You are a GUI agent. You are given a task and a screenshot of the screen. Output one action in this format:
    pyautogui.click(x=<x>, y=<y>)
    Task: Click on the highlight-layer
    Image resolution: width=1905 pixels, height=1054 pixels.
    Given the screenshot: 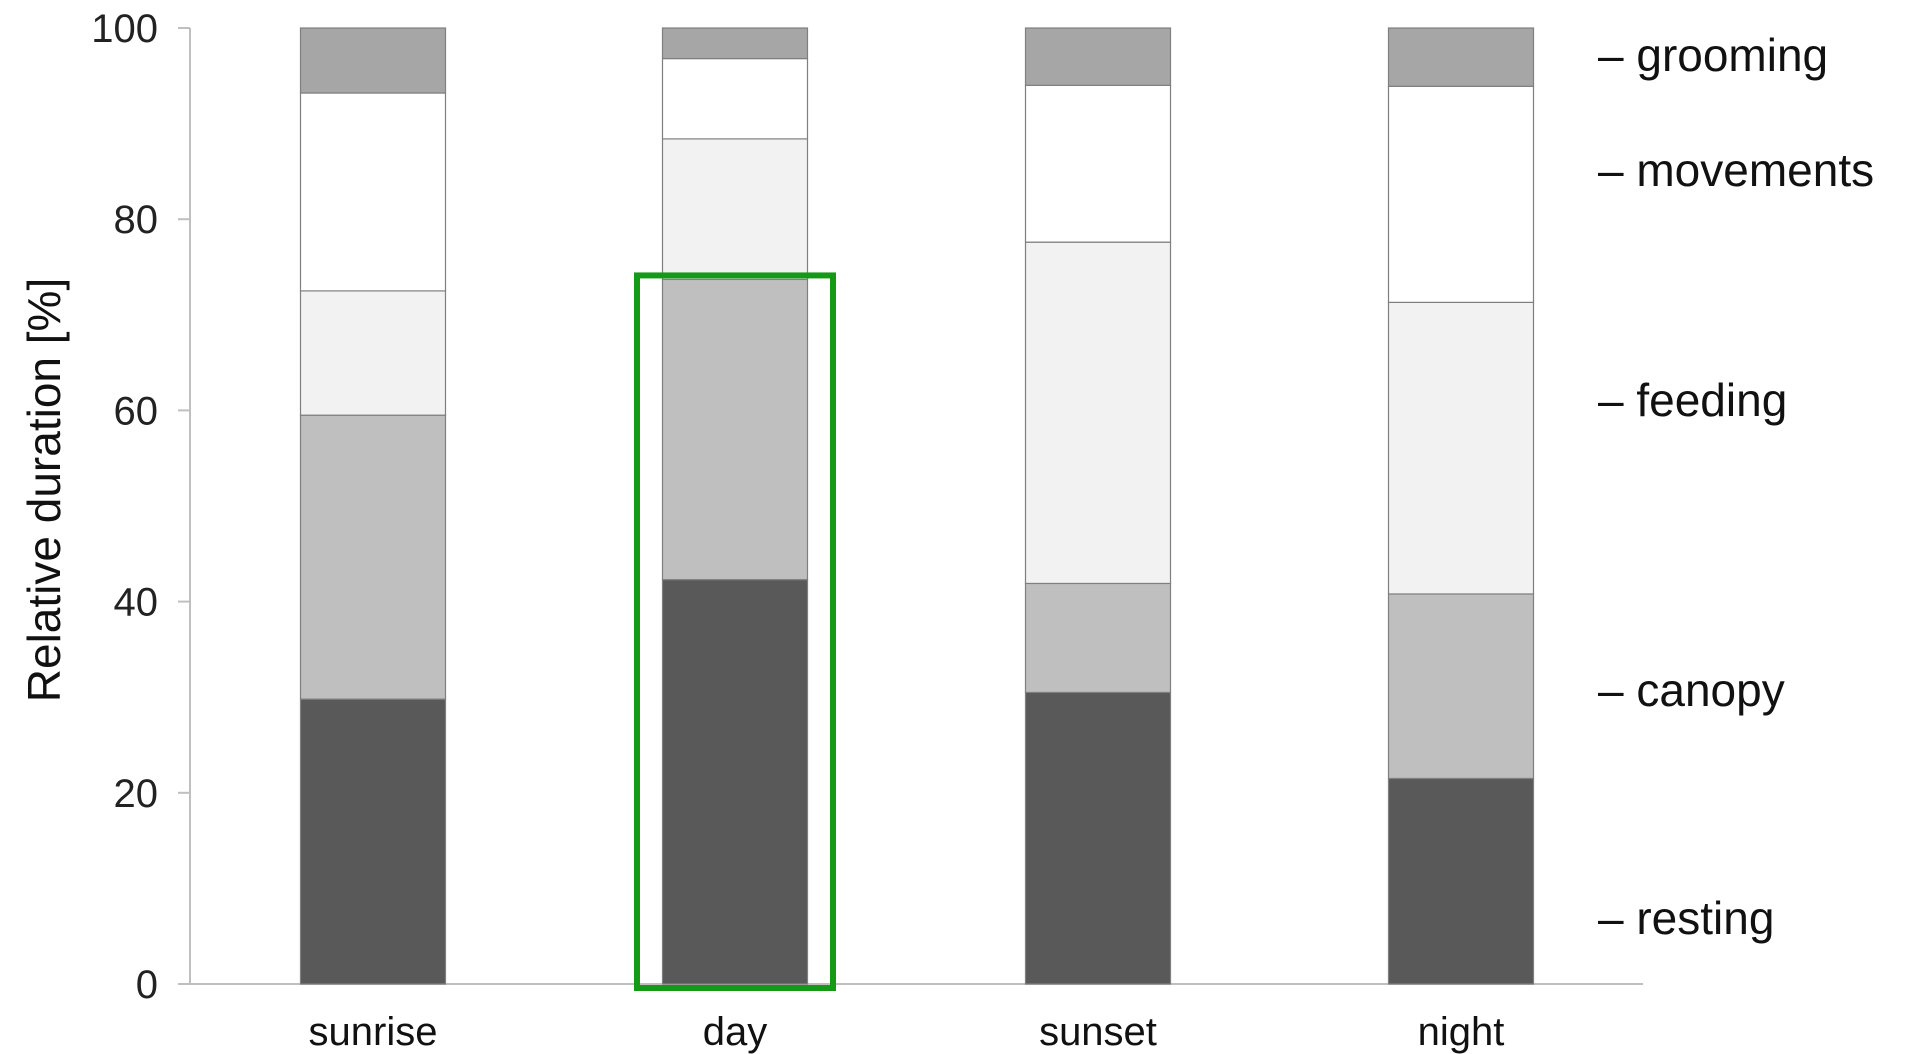 What is the action you would take?
    pyautogui.click(x=735, y=632)
    